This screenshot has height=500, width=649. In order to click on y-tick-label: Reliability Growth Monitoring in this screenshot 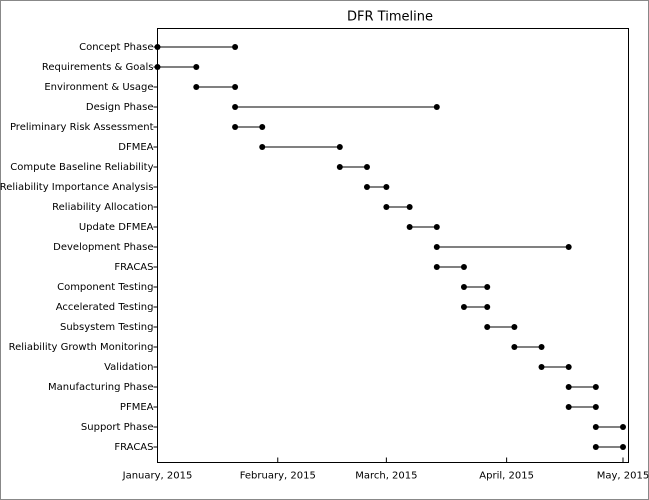, I will do `click(81, 347)`.